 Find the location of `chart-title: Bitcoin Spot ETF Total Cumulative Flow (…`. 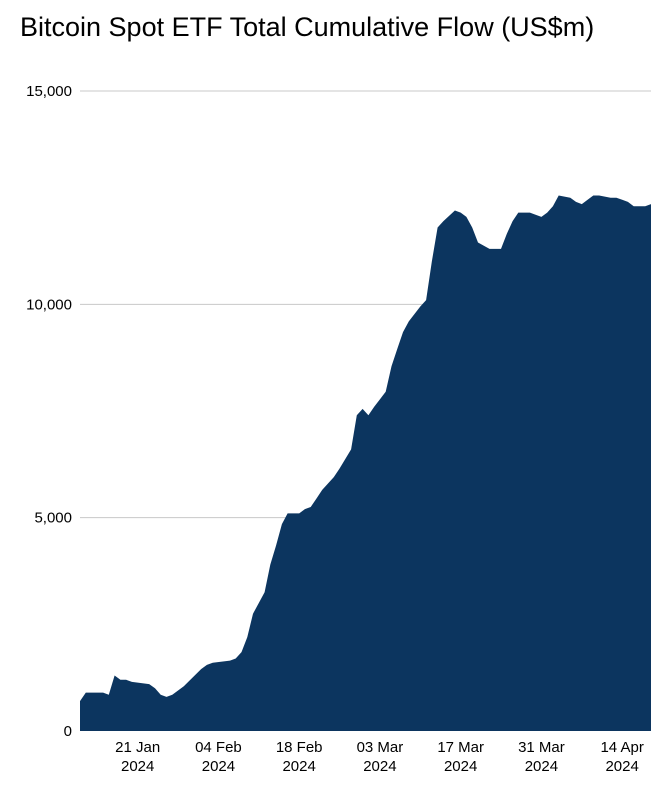

chart-title: Bitcoin Spot ETF Total Cumulative Flow (… is located at coordinates (307, 27).